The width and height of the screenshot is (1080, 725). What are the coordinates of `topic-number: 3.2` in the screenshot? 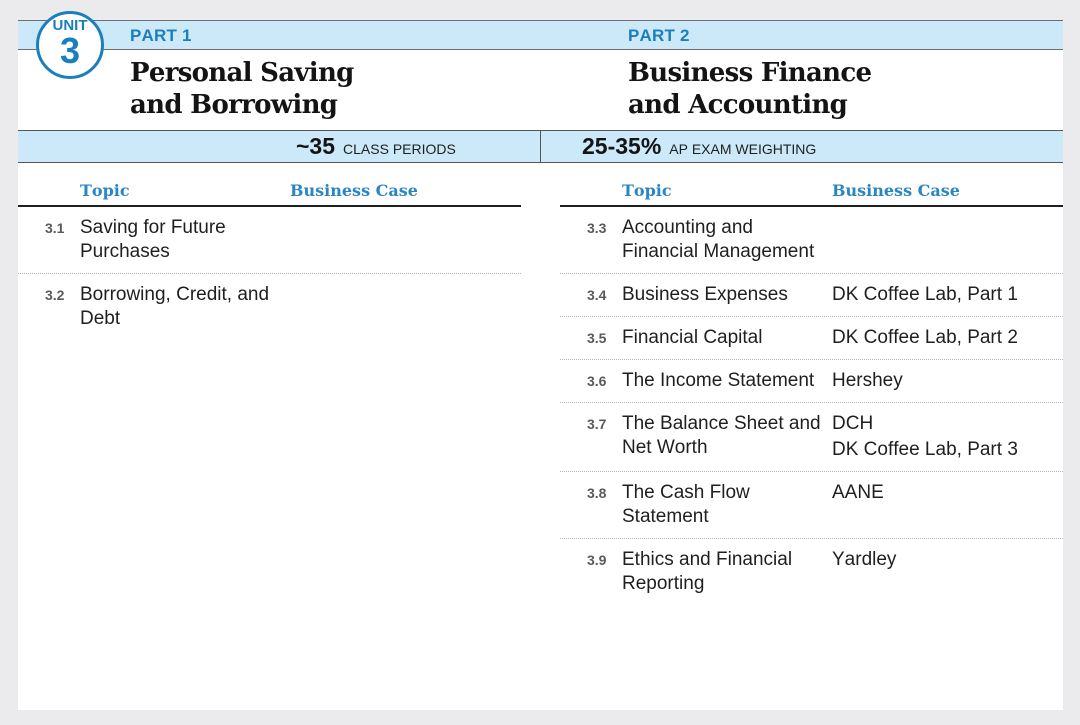 It's located at (55, 295).